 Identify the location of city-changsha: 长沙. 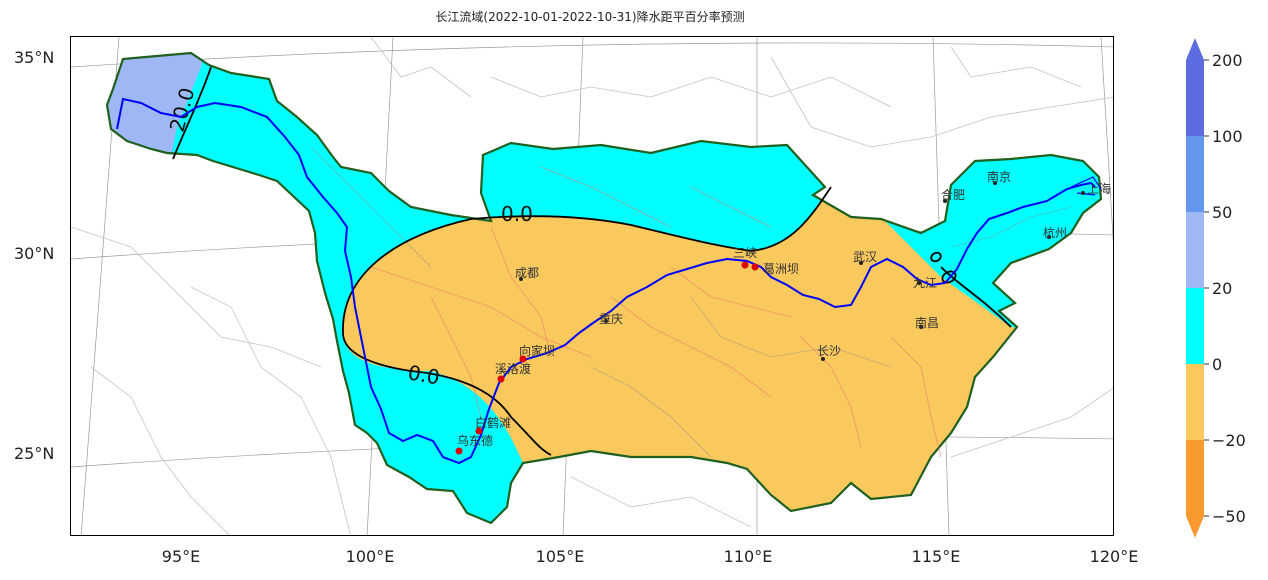
(829, 352).